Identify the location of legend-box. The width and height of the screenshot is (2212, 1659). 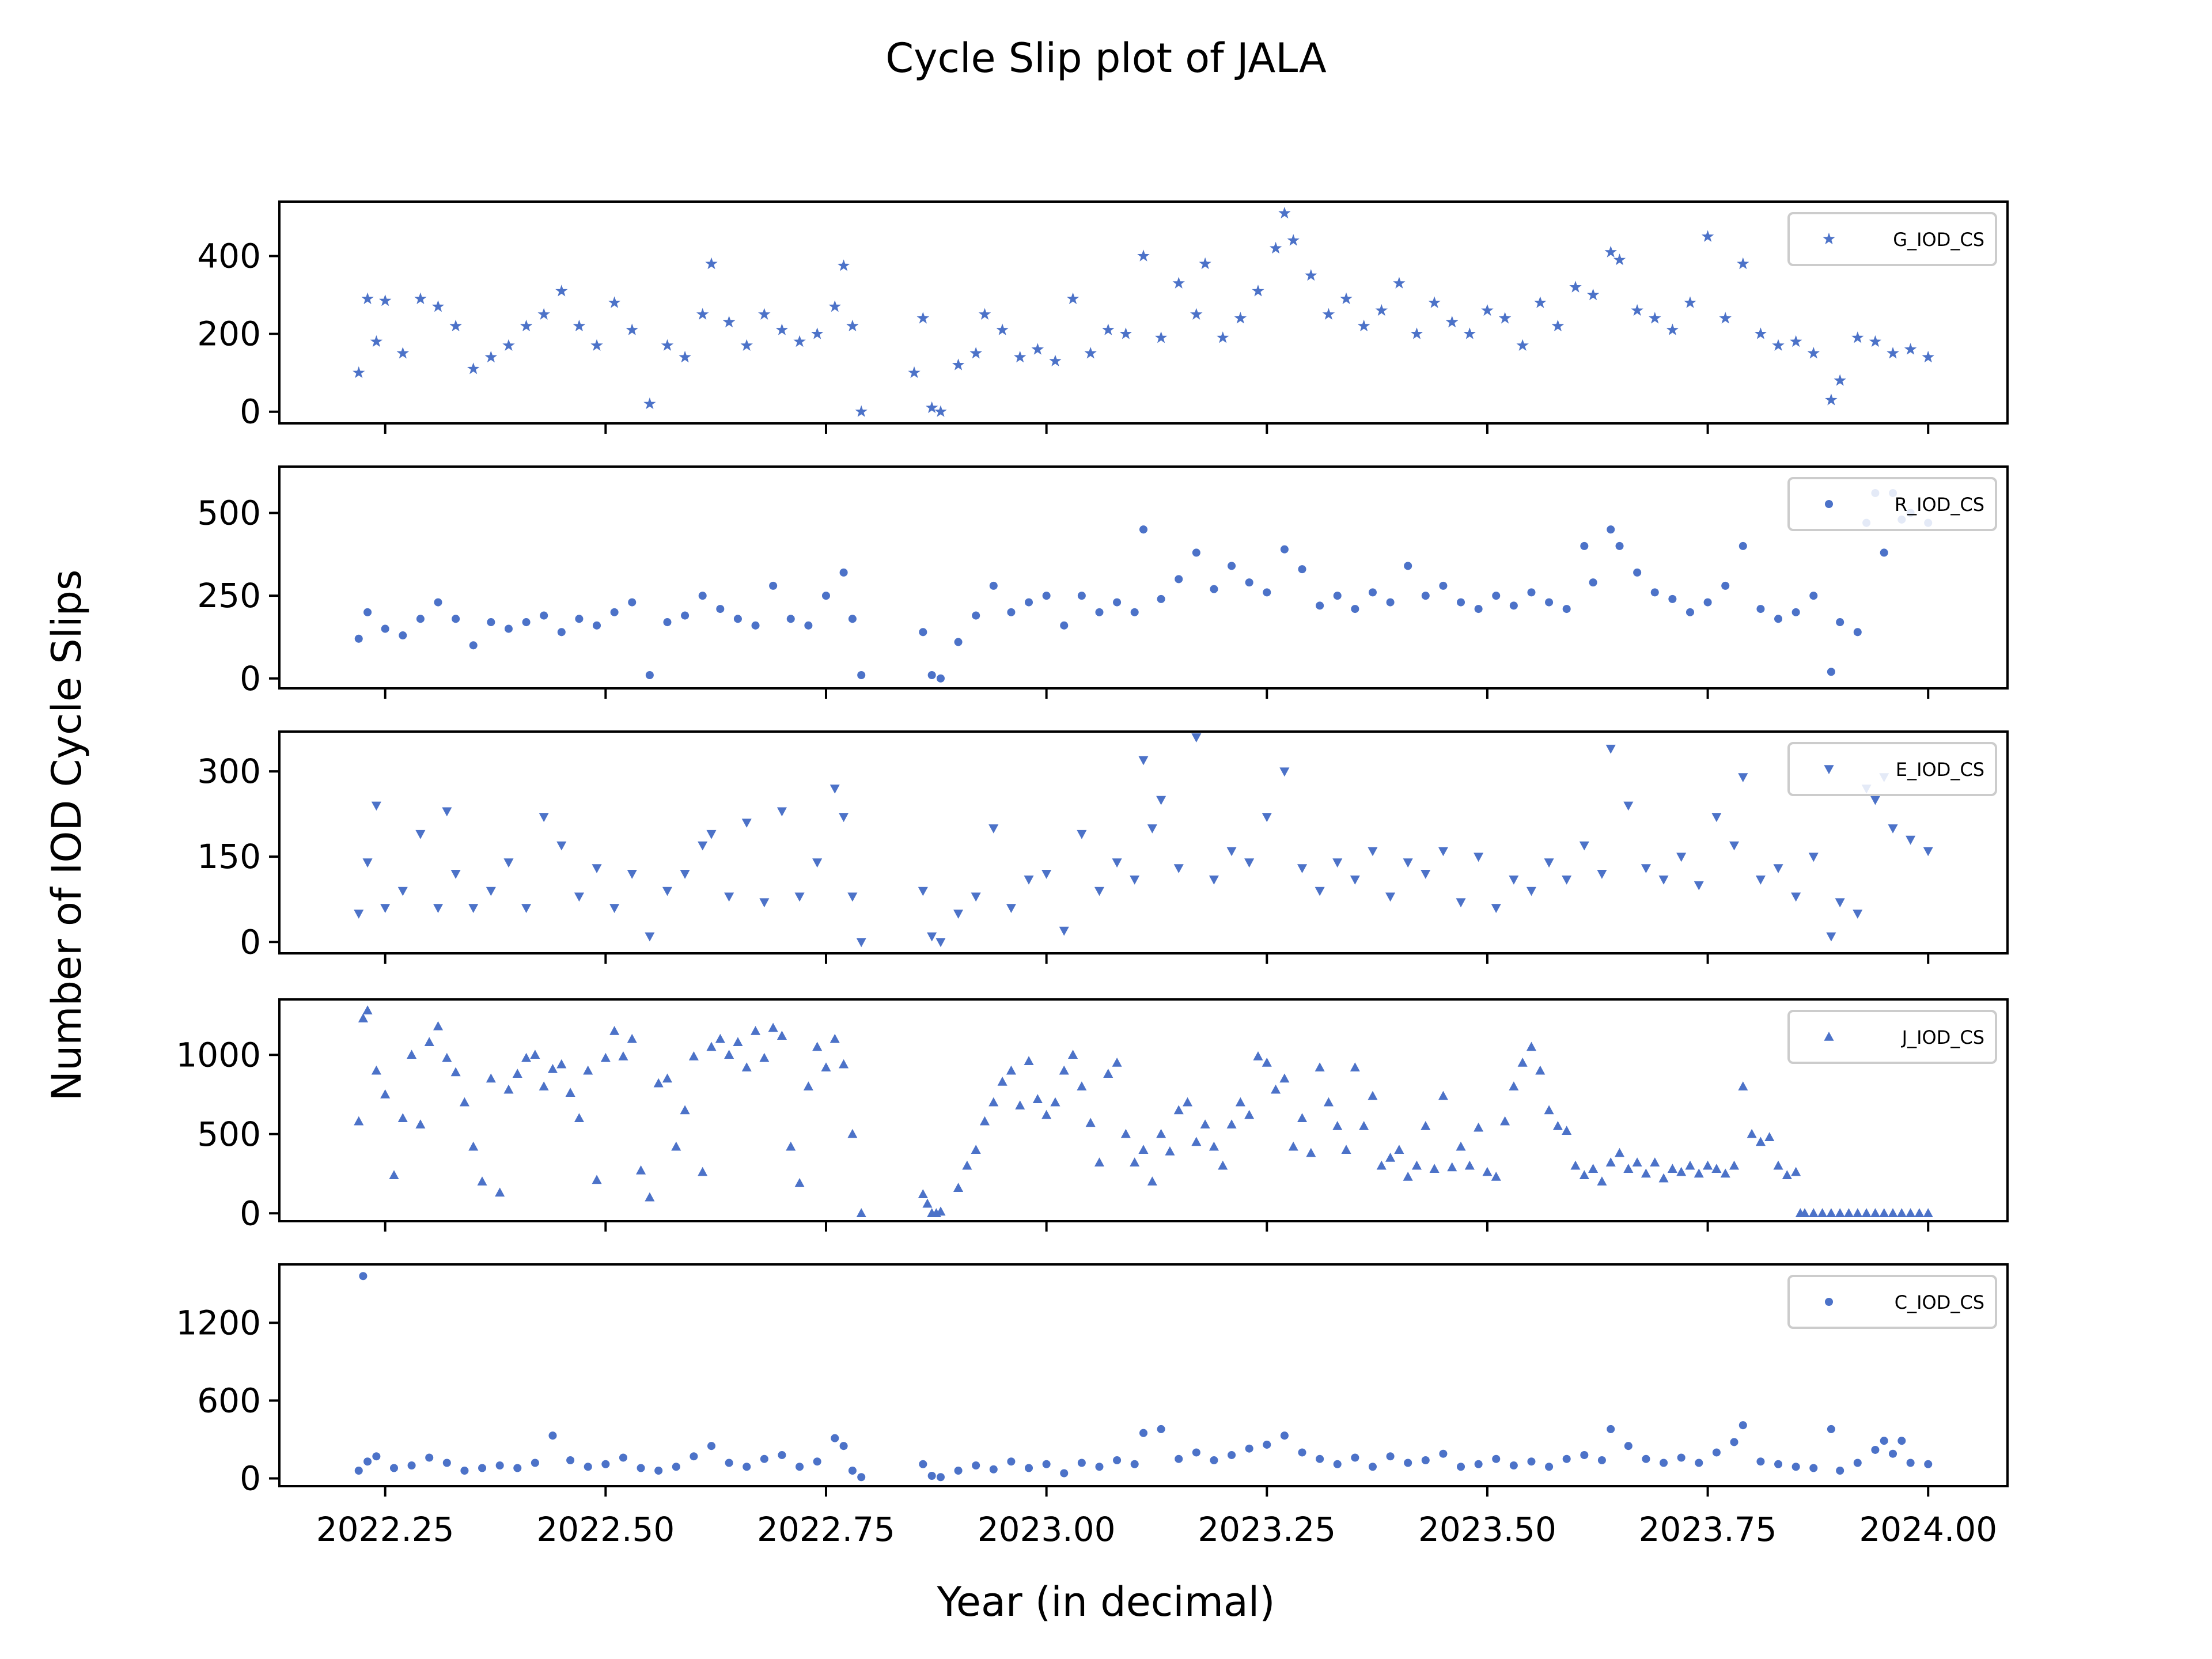
(1892, 769).